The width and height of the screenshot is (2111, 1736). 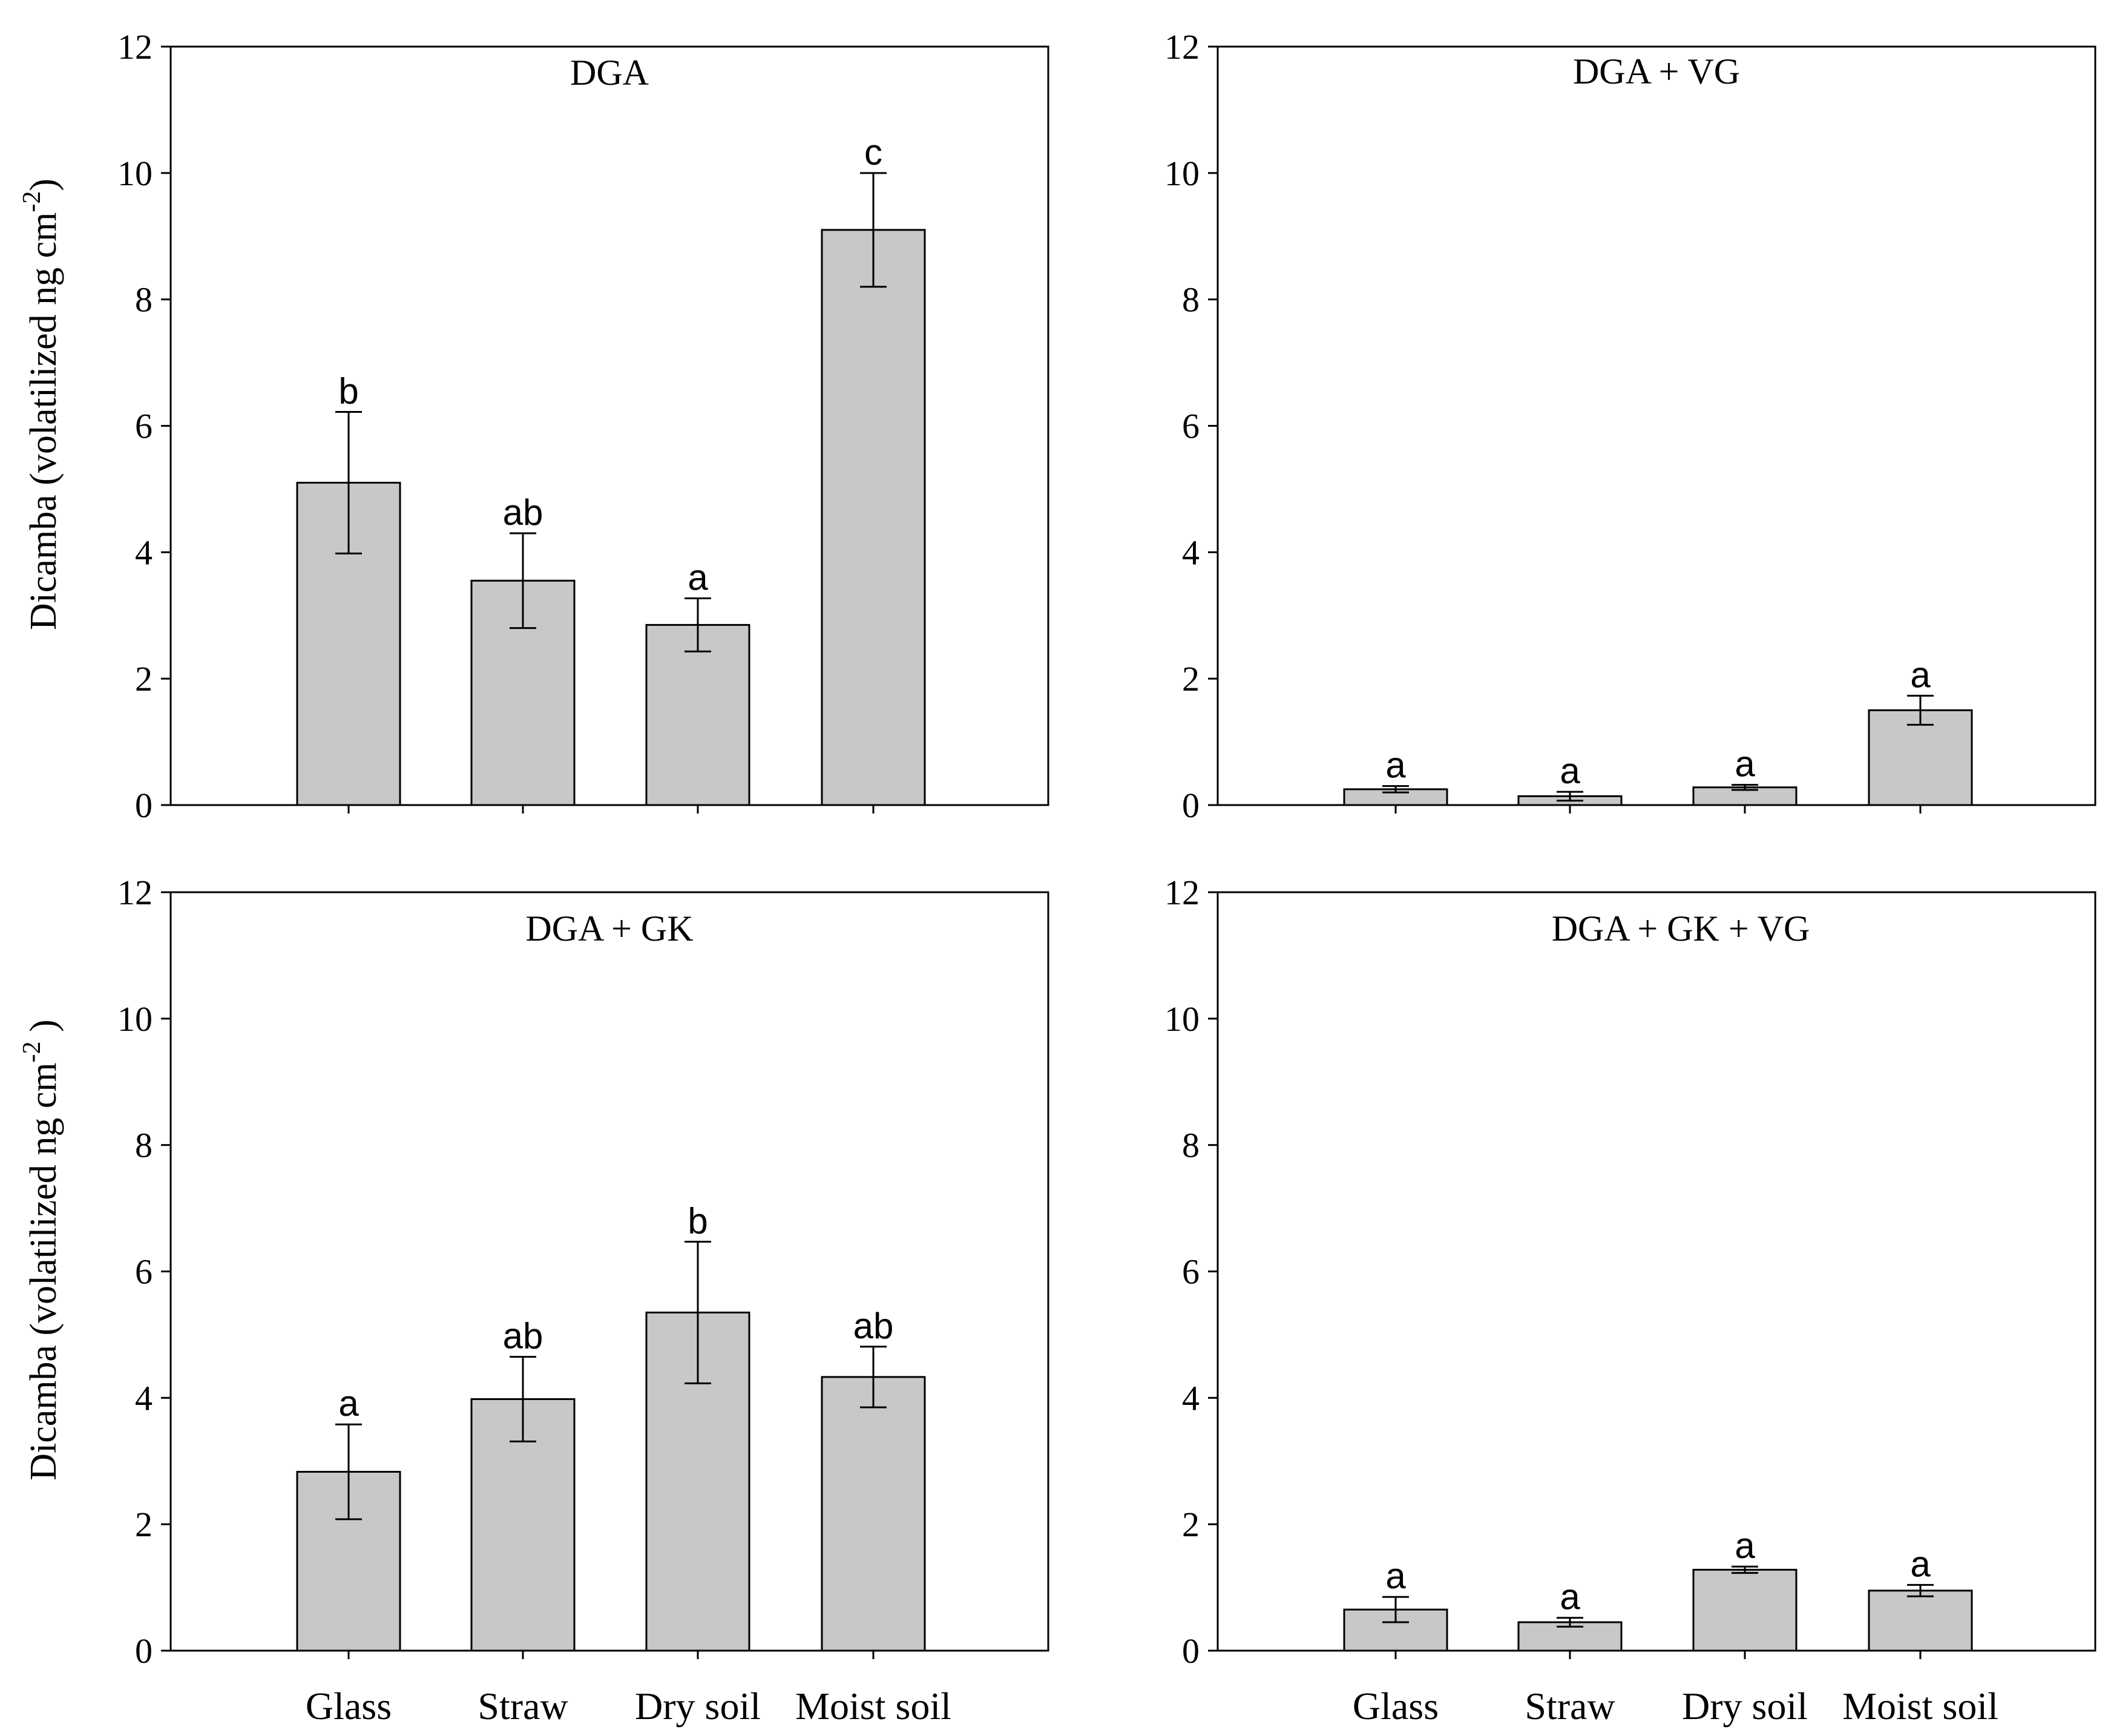 What do you see at coordinates (1681, 929) in the screenshot?
I see `panel-title: DGA + GK + VG` at bounding box center [1681, 929].